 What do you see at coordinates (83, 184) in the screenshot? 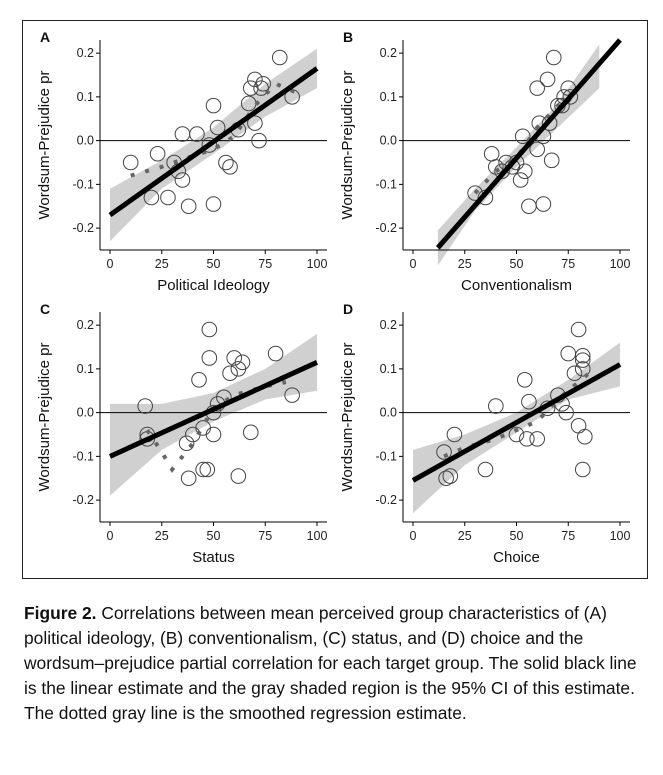
I see `y-tick-label-a-1: -0.1` at bounding box center [83, 184].